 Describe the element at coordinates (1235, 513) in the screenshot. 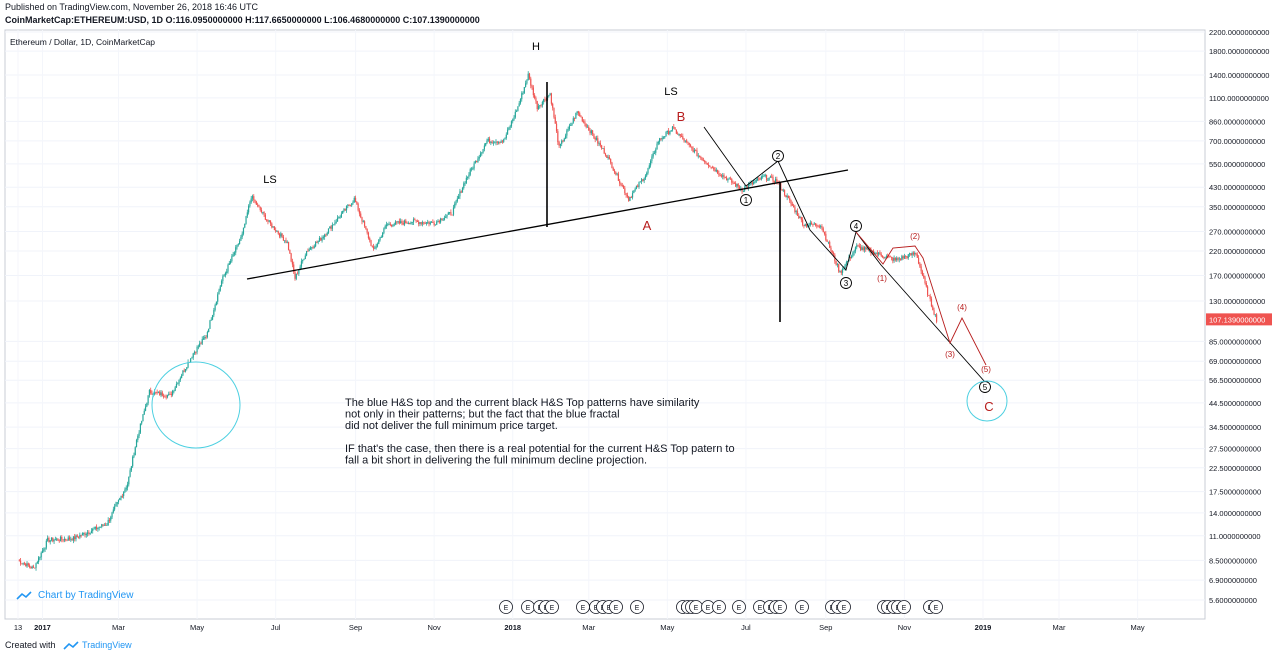

I see `price-tick-label: 14.0000000000` at that location.